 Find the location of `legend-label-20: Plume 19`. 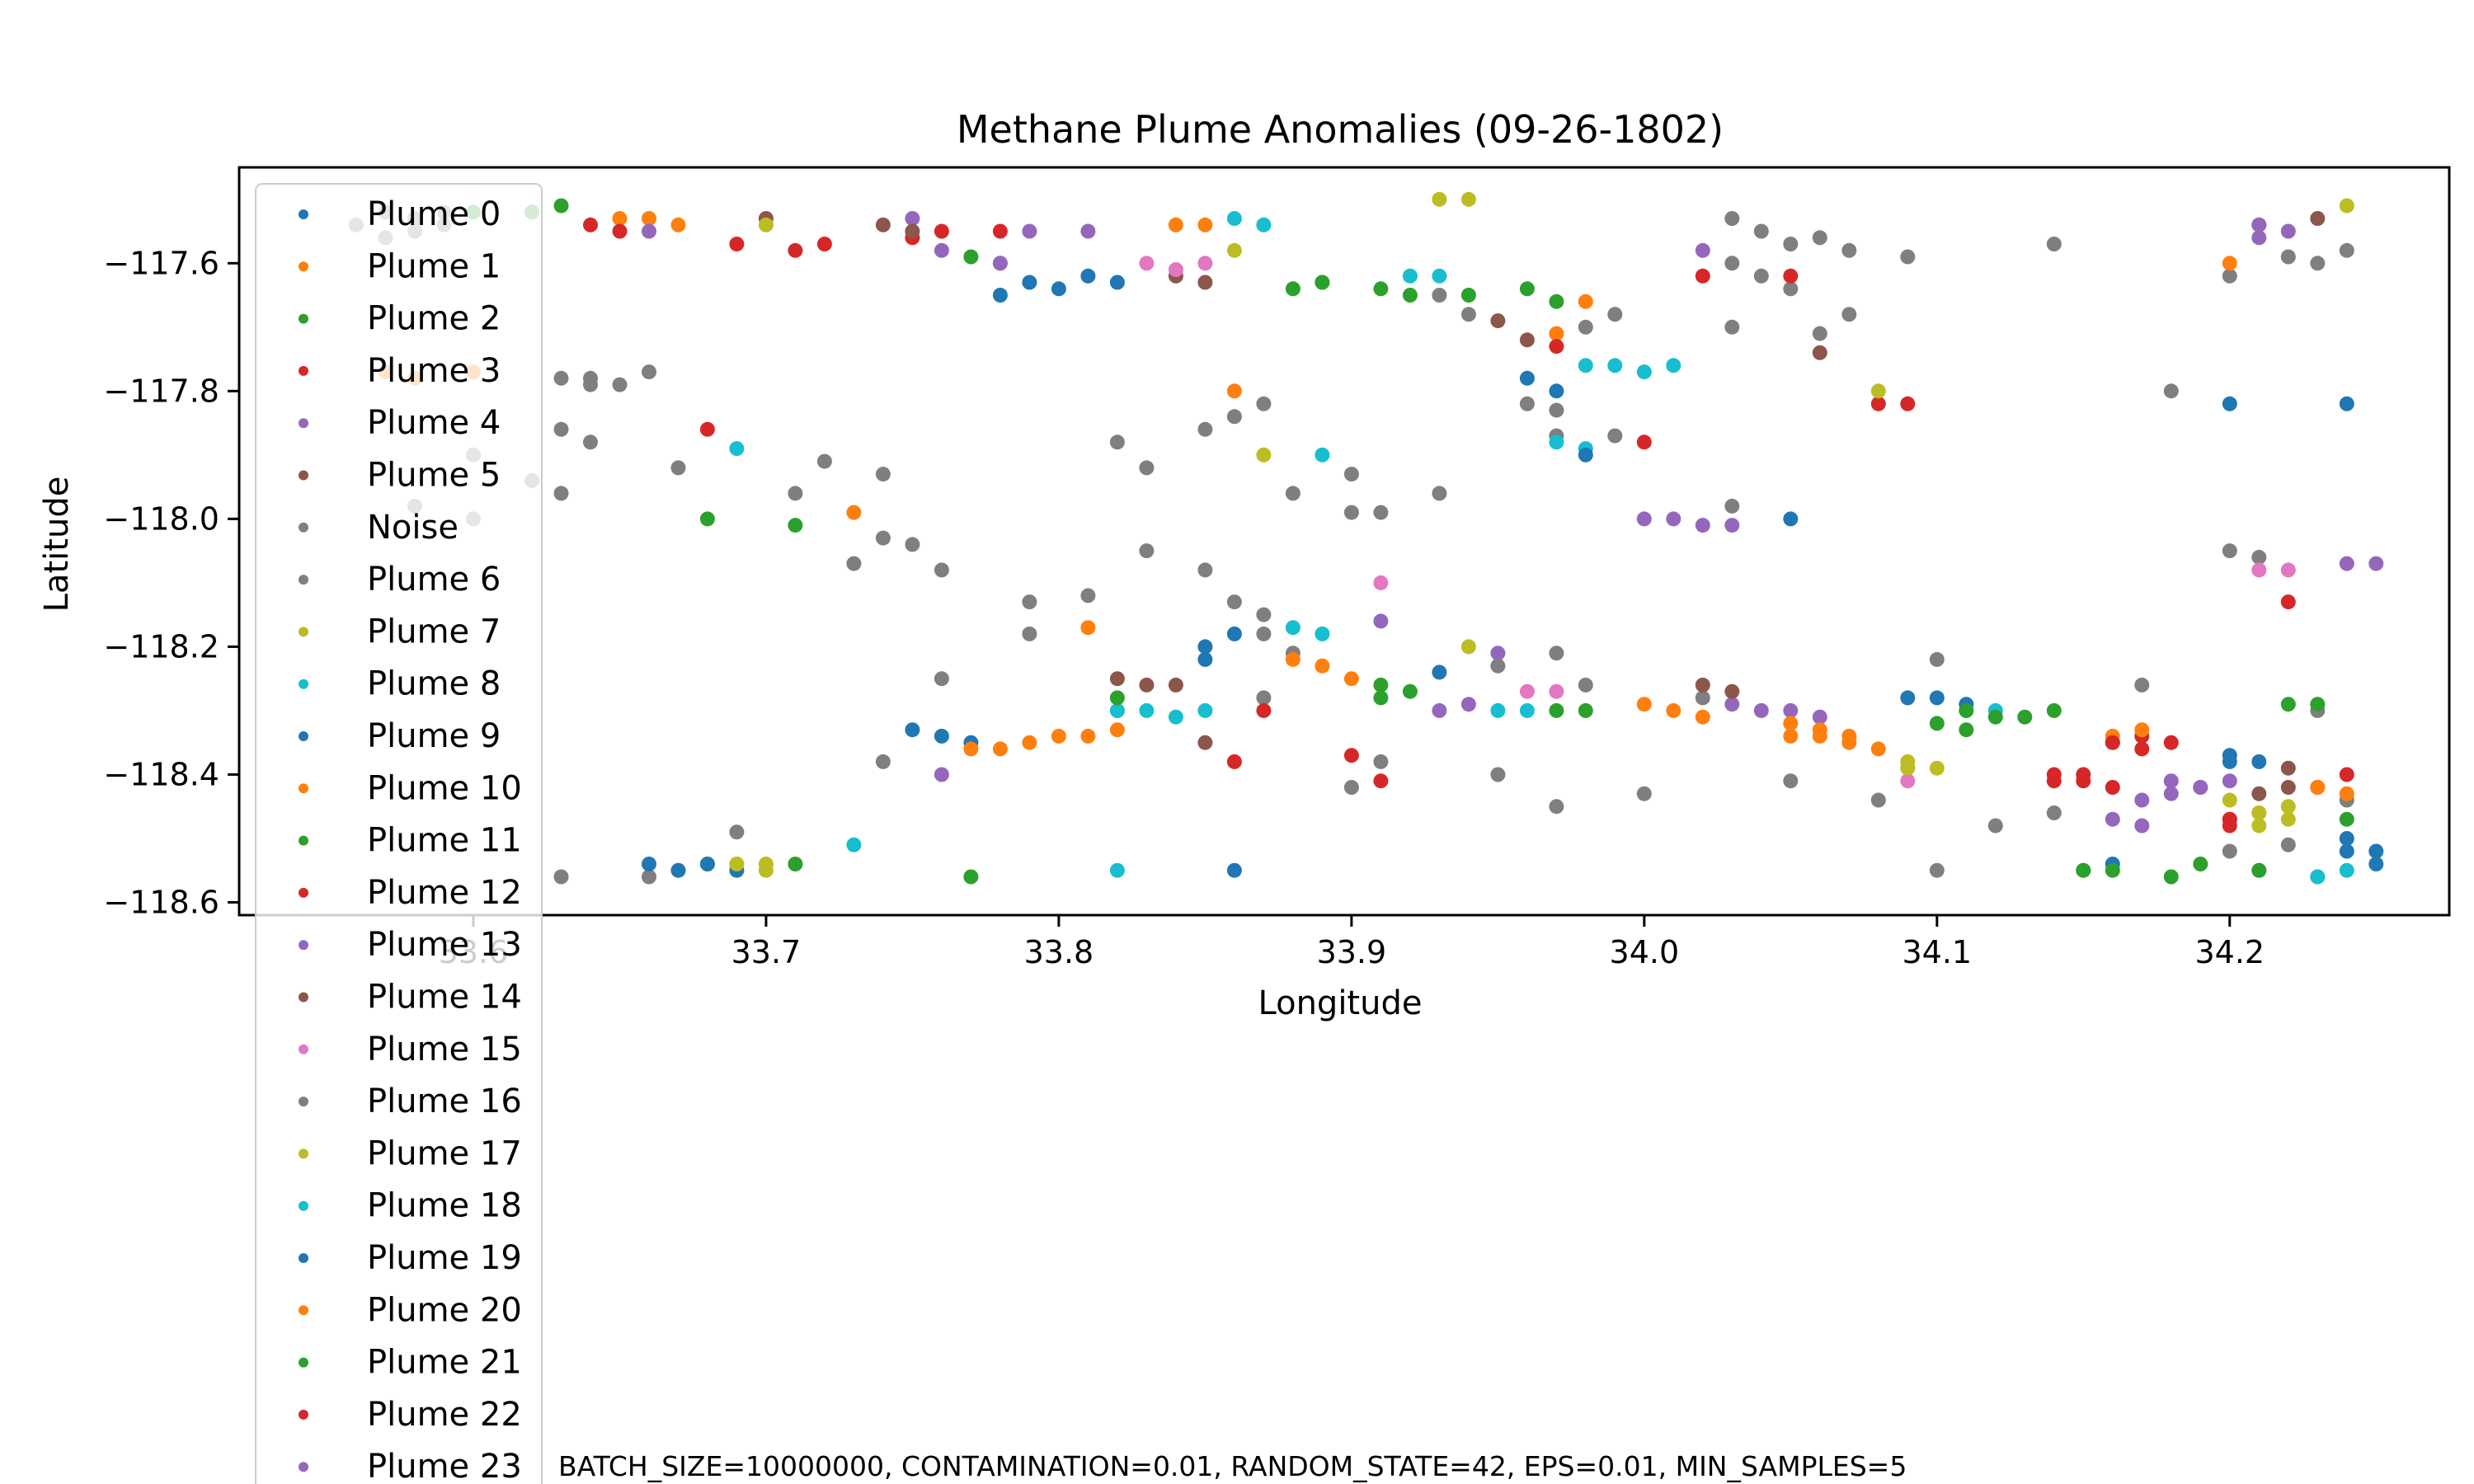

legend-label-20: Plume 19 is located at coordinates (444, 1258).